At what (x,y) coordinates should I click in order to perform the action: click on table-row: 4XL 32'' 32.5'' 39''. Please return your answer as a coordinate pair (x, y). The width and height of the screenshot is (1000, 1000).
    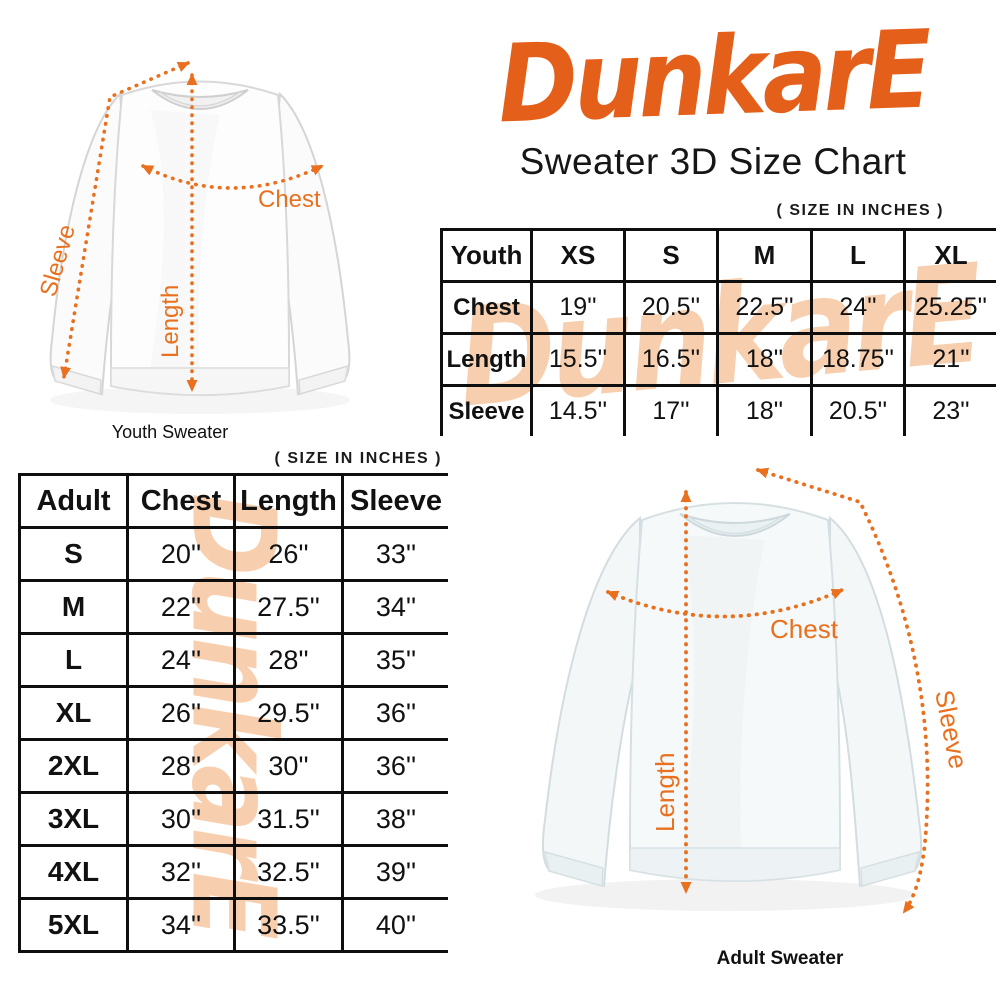
    Looking at the image, I should click on (233, 872).